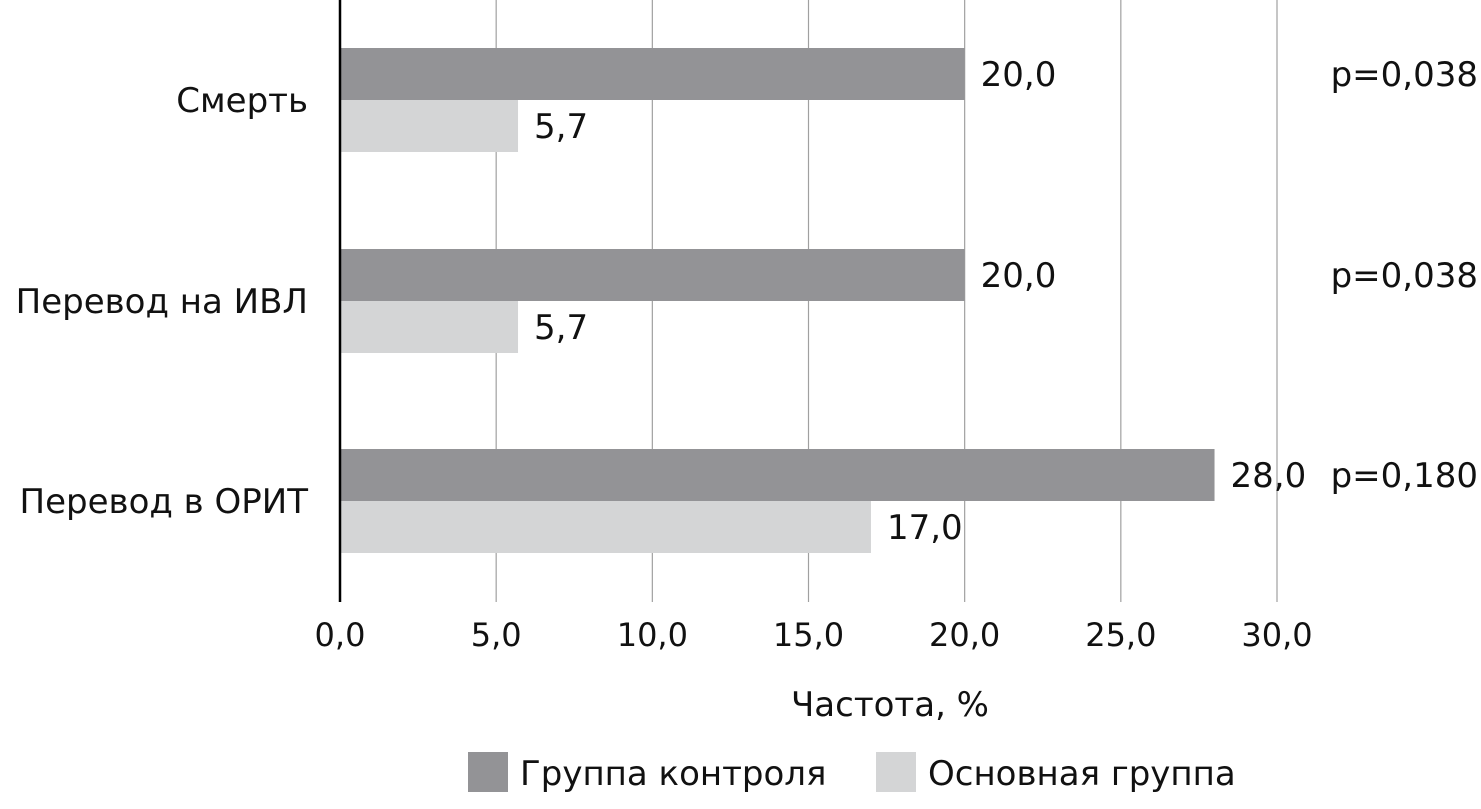 This screenshot has width=1481, height=809. Describe the element at coordinates (340, 635) in the screenshot. I see `x-tick-label: 0,0` at that location.